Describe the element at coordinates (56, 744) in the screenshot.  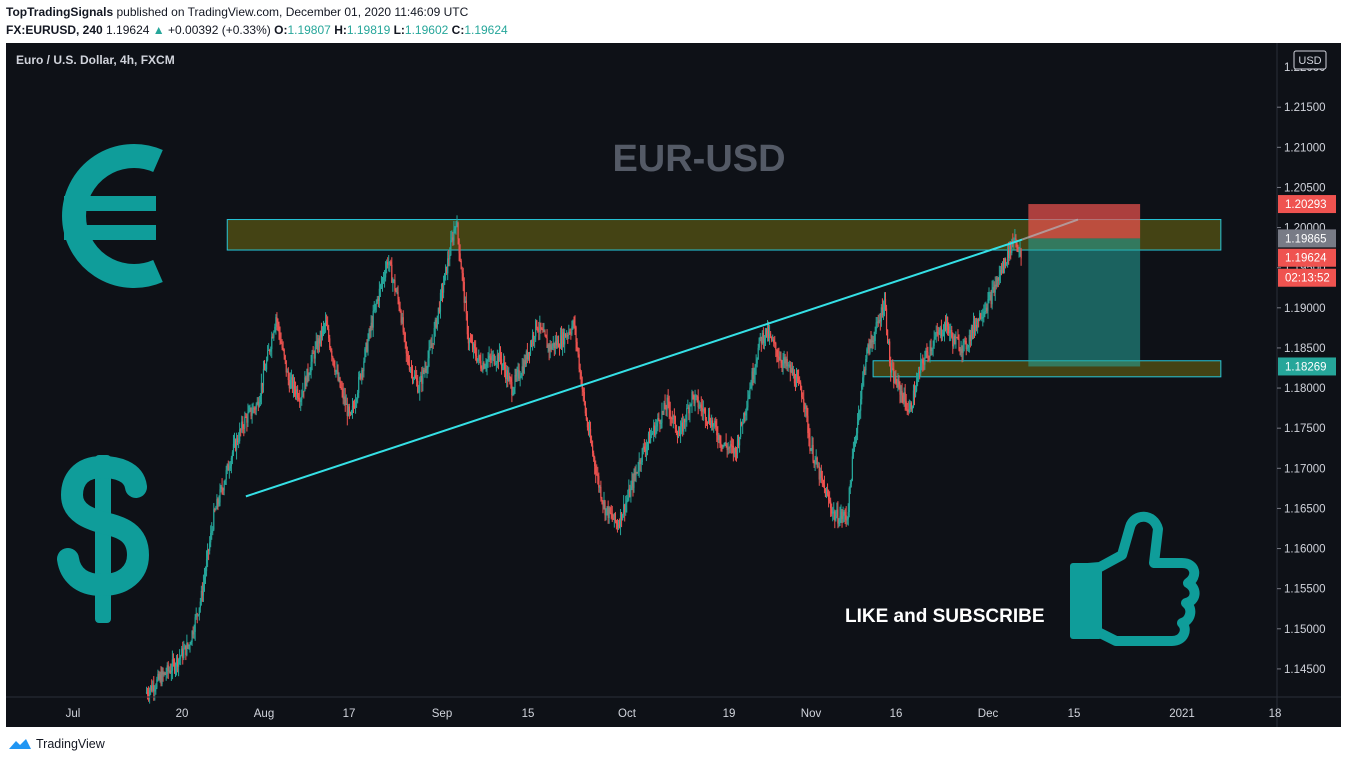
I see `tradingview-brand: TradingView` at that location.